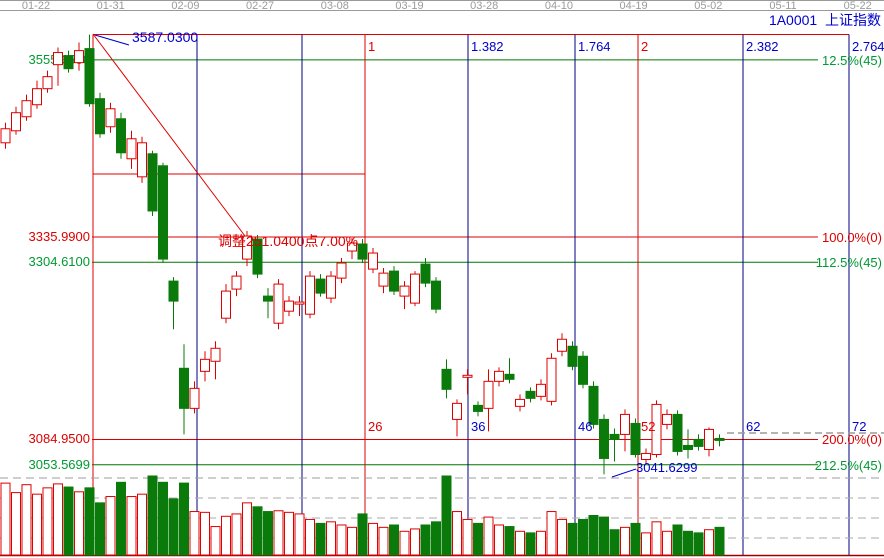  I want to click on price-level-label-left: 3053.5699, so click(59, 464).